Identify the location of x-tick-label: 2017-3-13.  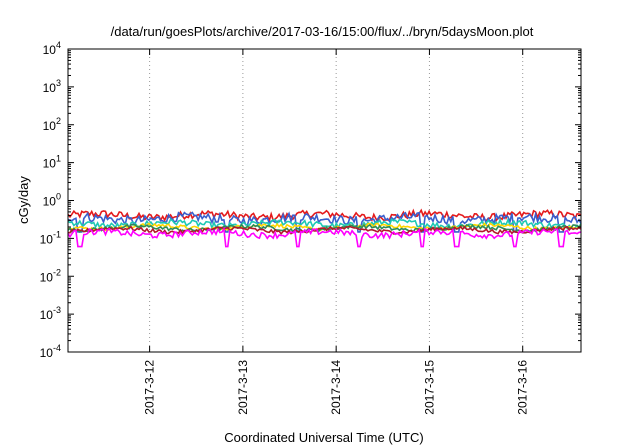
(243, 387).